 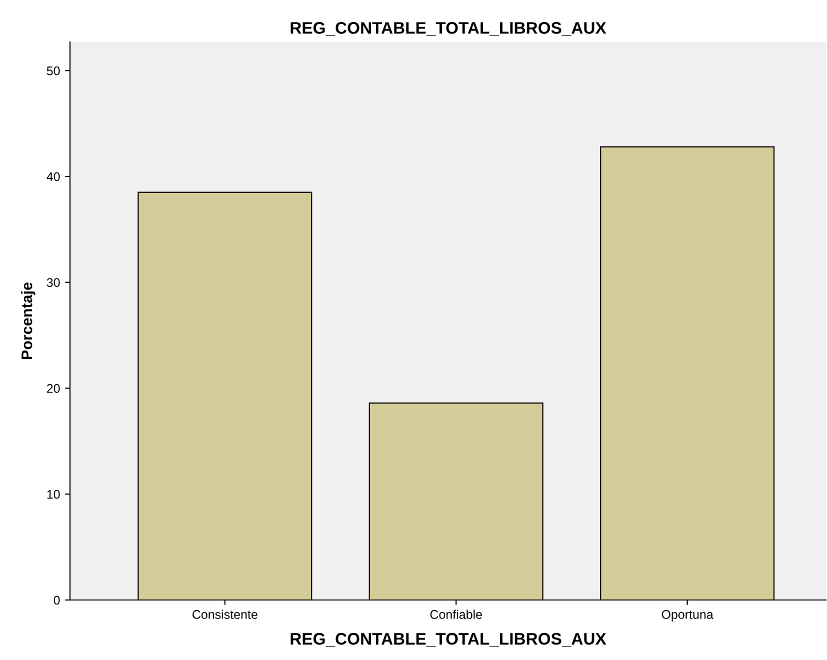 What do you see at coordinates (456, 614) in the screenshot?
I see `x-tick-label: Confiable` at bounding box center [456, 614].